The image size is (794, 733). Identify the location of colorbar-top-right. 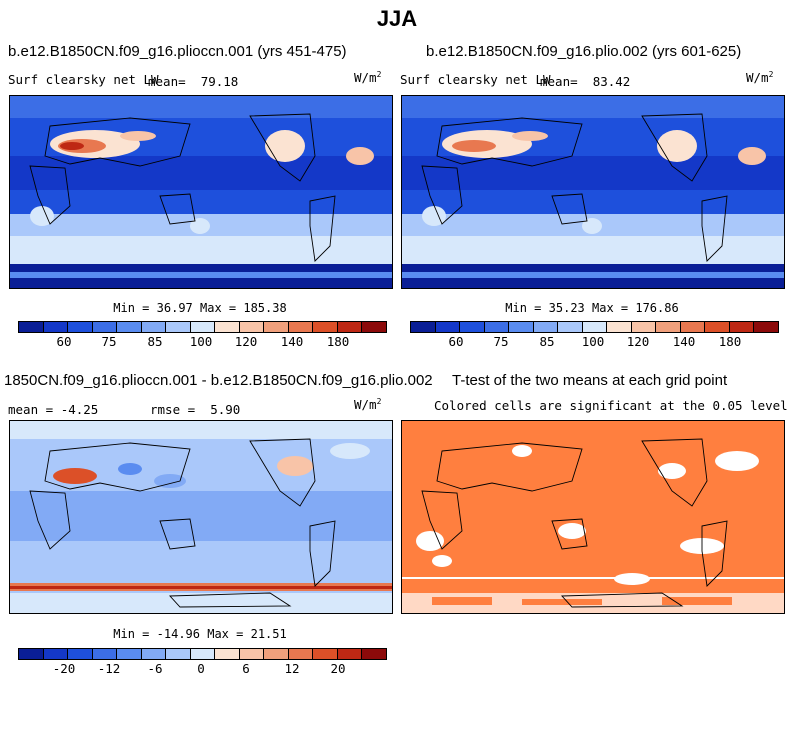
(594, 327).